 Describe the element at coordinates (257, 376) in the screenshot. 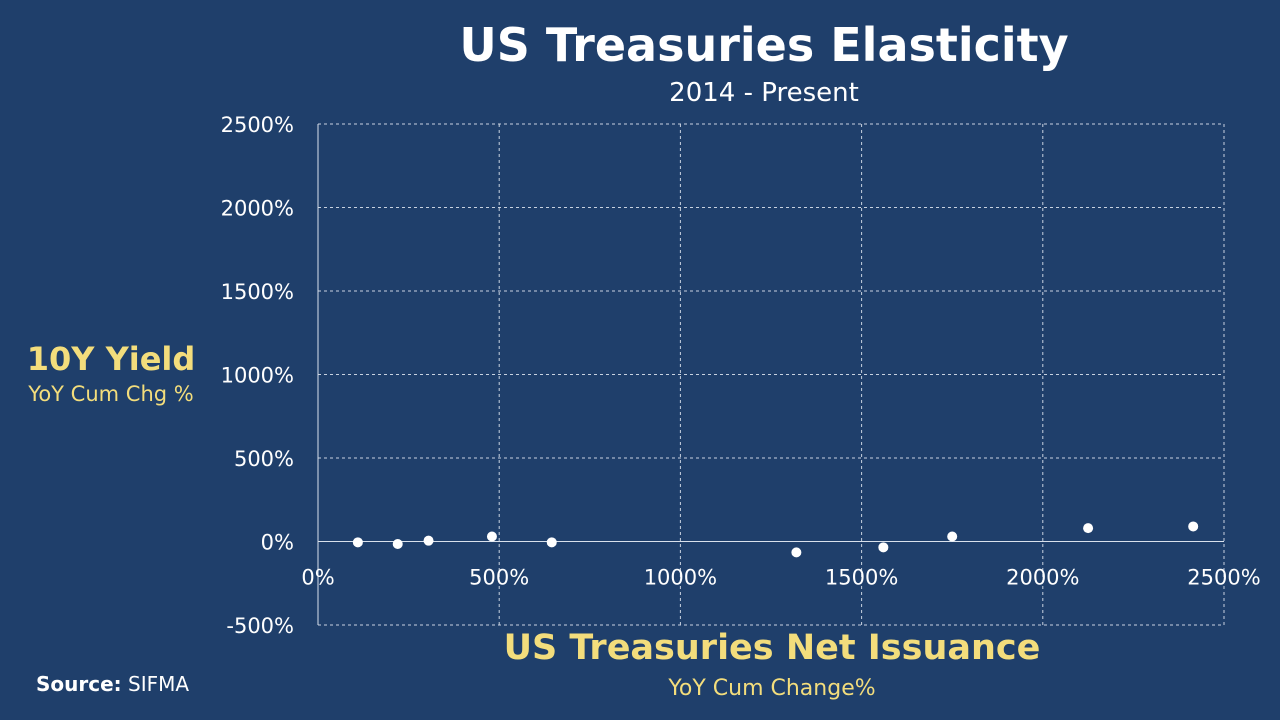

I see `y-tick-label: 1000%` at that location.